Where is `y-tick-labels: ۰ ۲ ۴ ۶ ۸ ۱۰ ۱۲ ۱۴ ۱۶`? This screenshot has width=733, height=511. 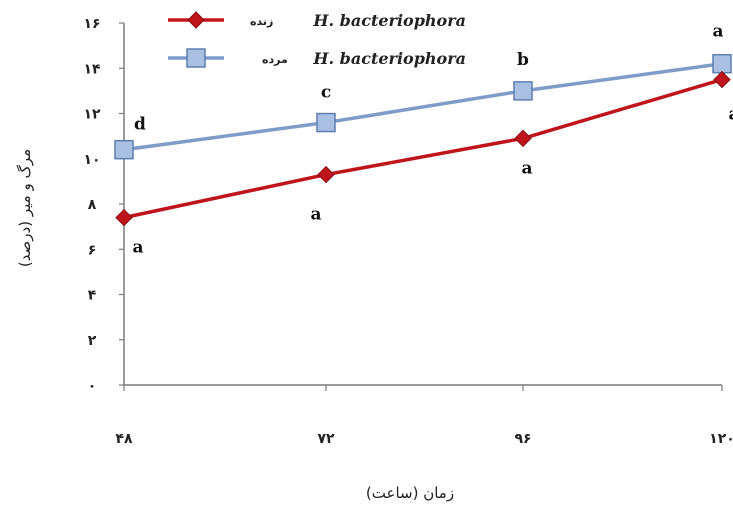 y-tick-labels: ۰ ۲ ۴ ۶ ۸ ۱۰ ۱۲ ۱۴ ۱۶ is located at coordinates (92, 205).